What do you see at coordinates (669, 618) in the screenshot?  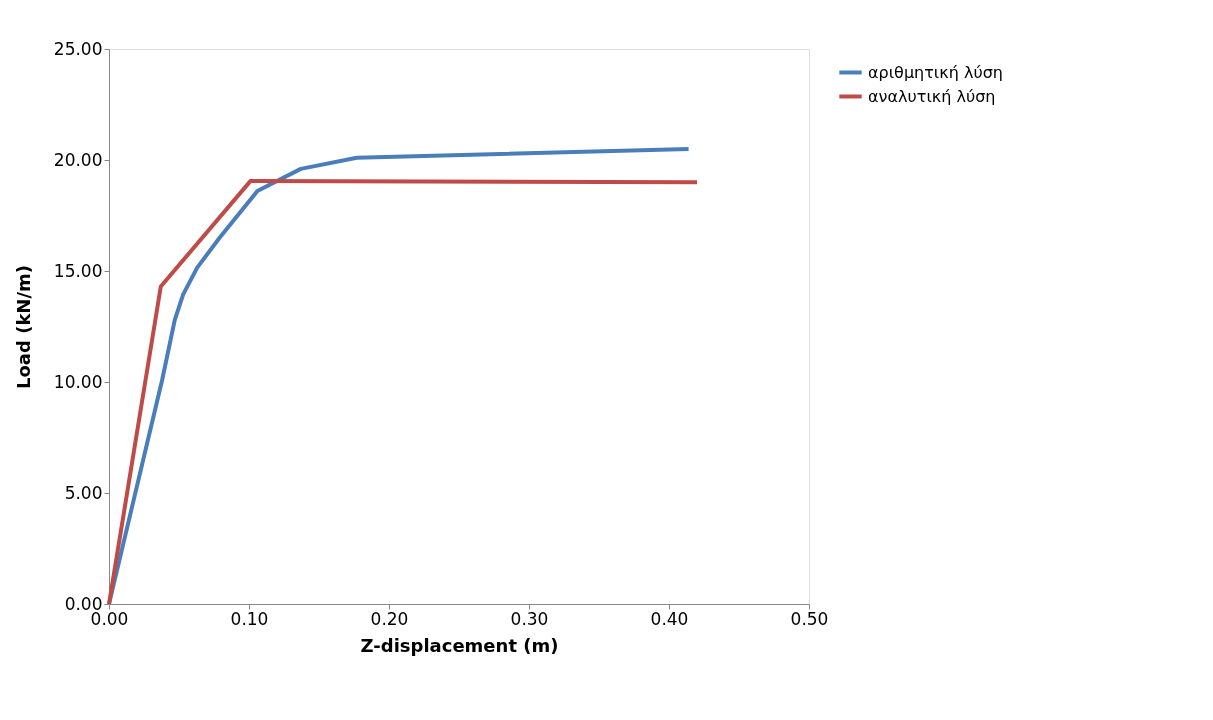 I see `x-tick-label: 0.40` at bounding box center [669, 618].